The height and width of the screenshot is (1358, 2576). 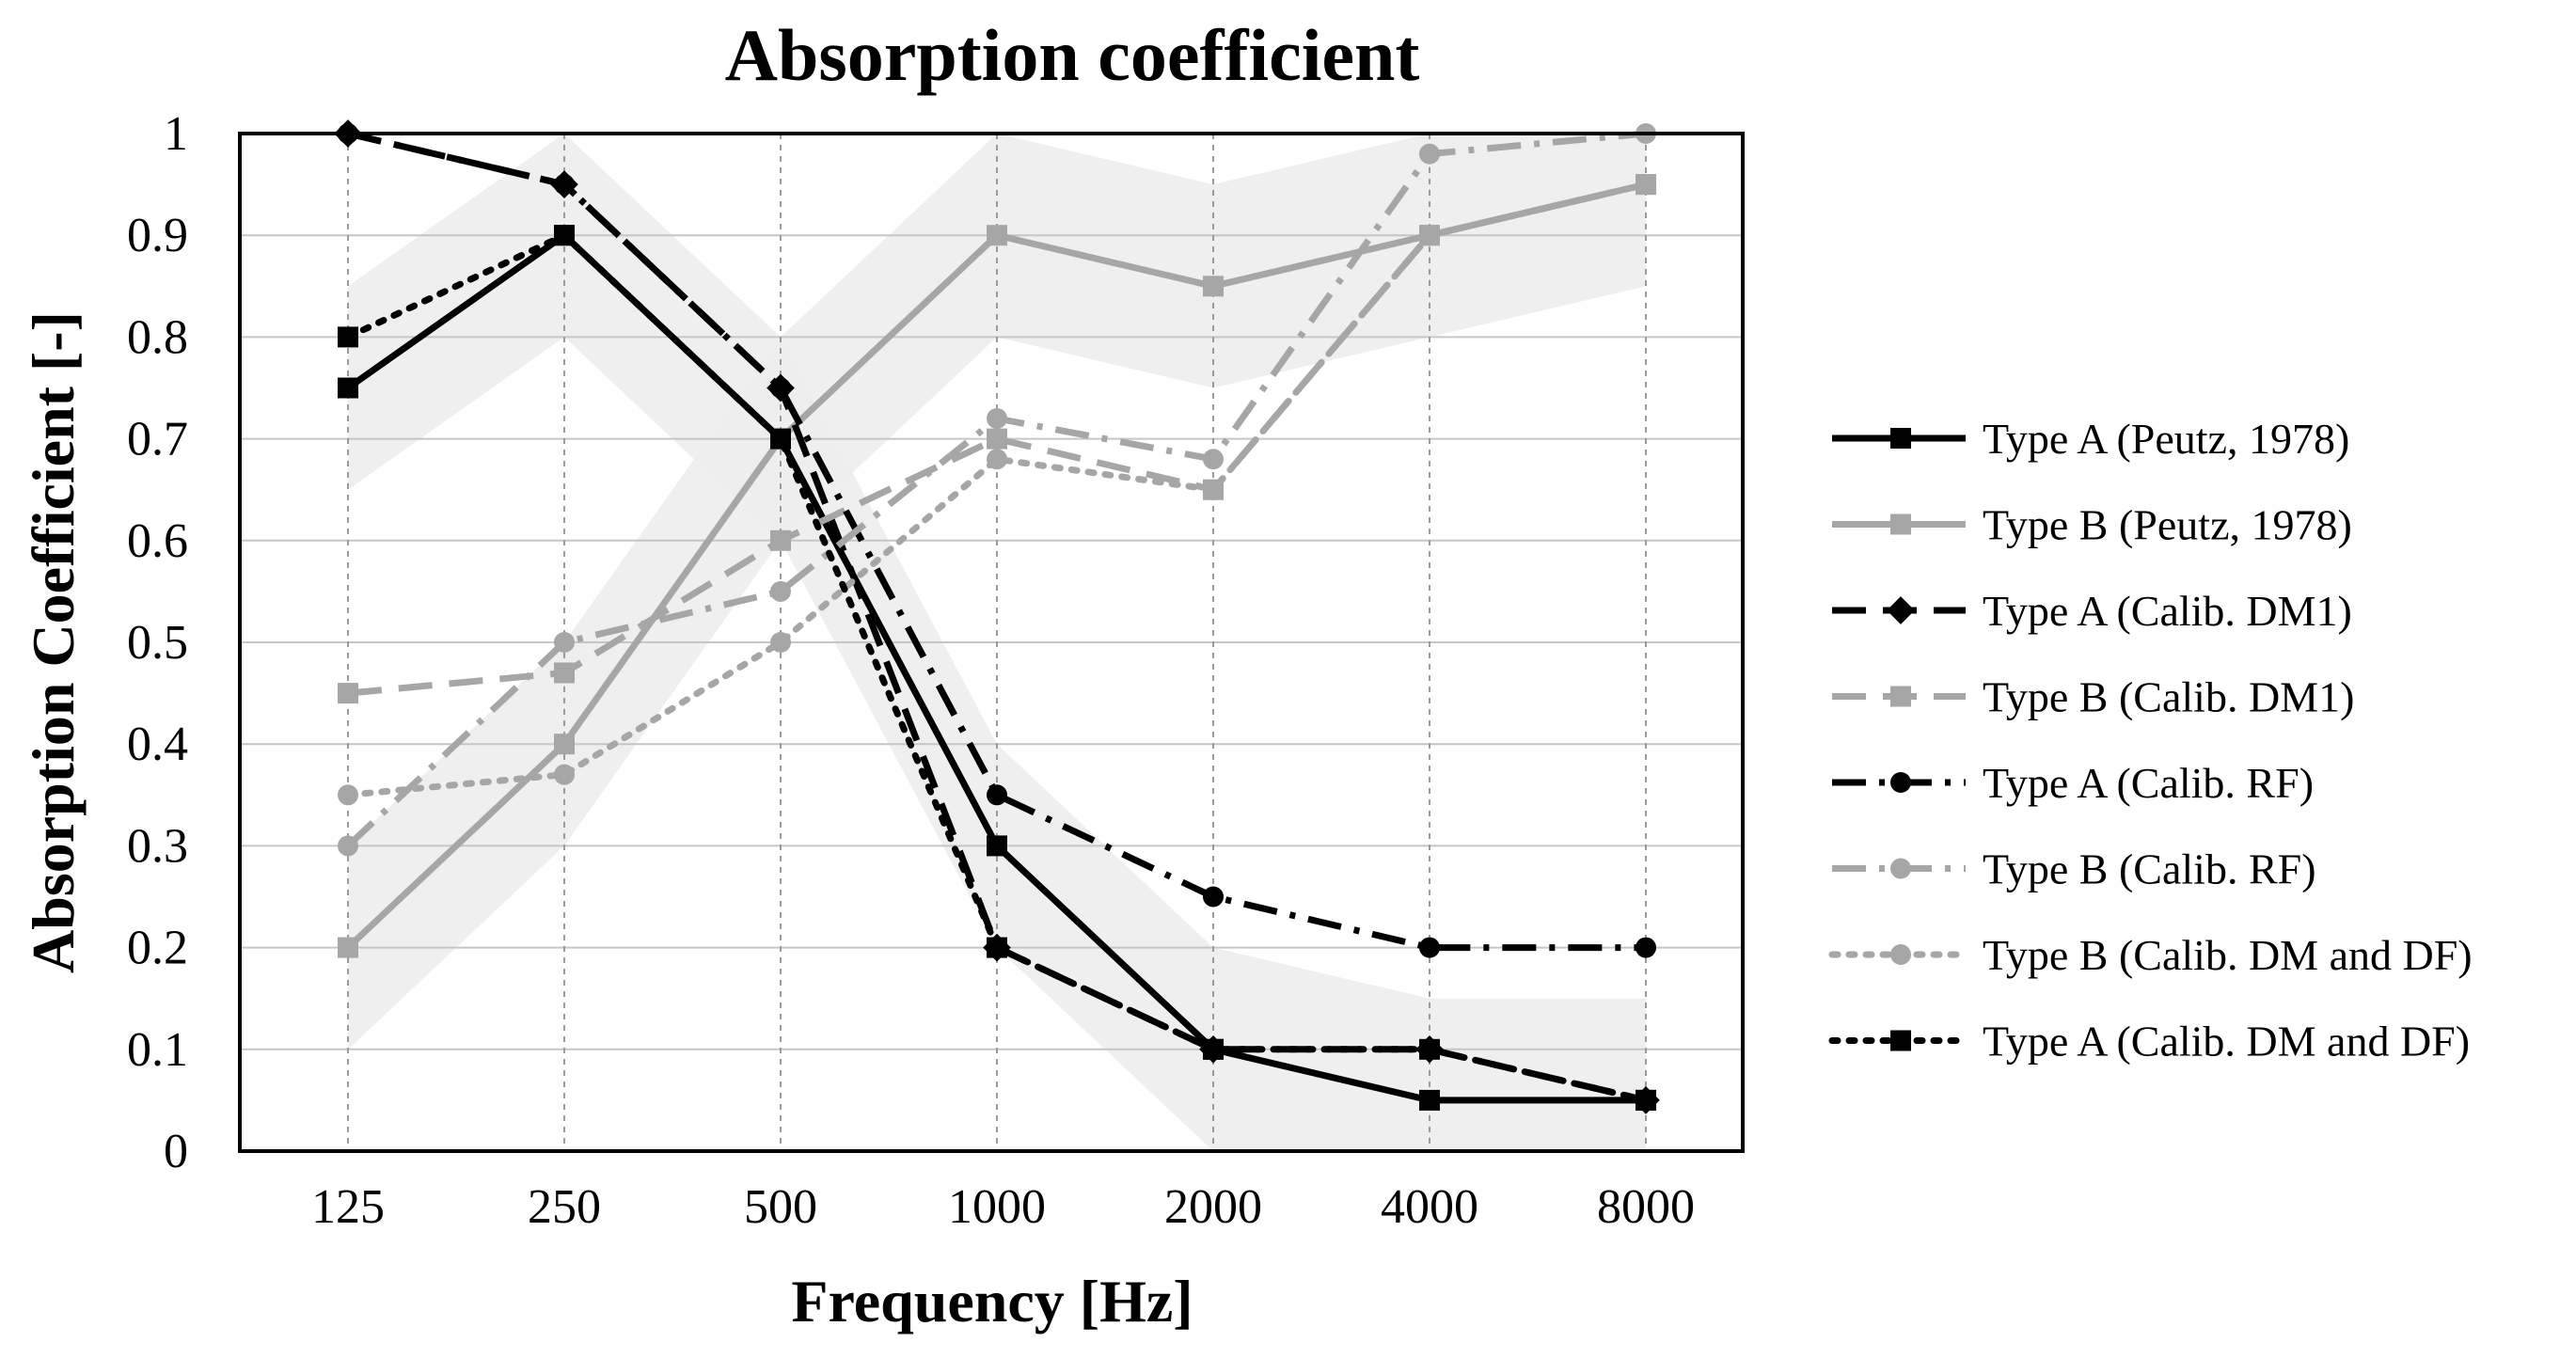 I want to click on y-tick-label: 0.5, so click(x=157, y=643).